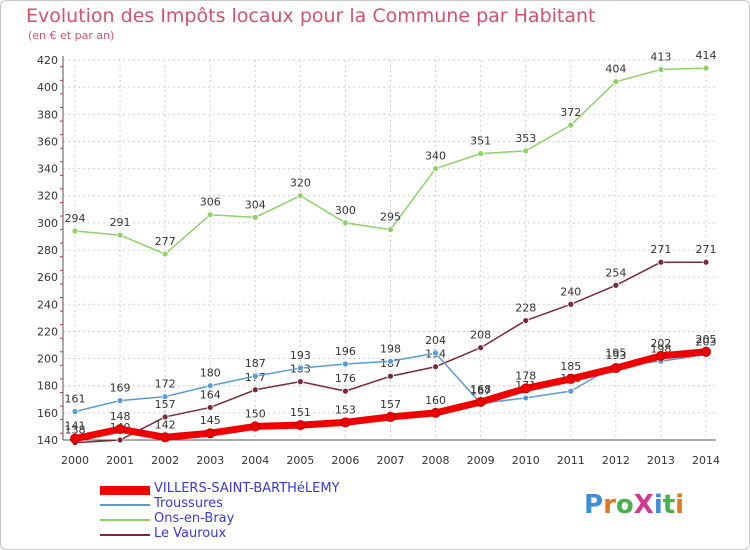 This screenshot has height=550, width=750. What do you see at coordinates (435, 156) in the screenshot?
I see `data-label: 340` at bounding box center [435, 156].